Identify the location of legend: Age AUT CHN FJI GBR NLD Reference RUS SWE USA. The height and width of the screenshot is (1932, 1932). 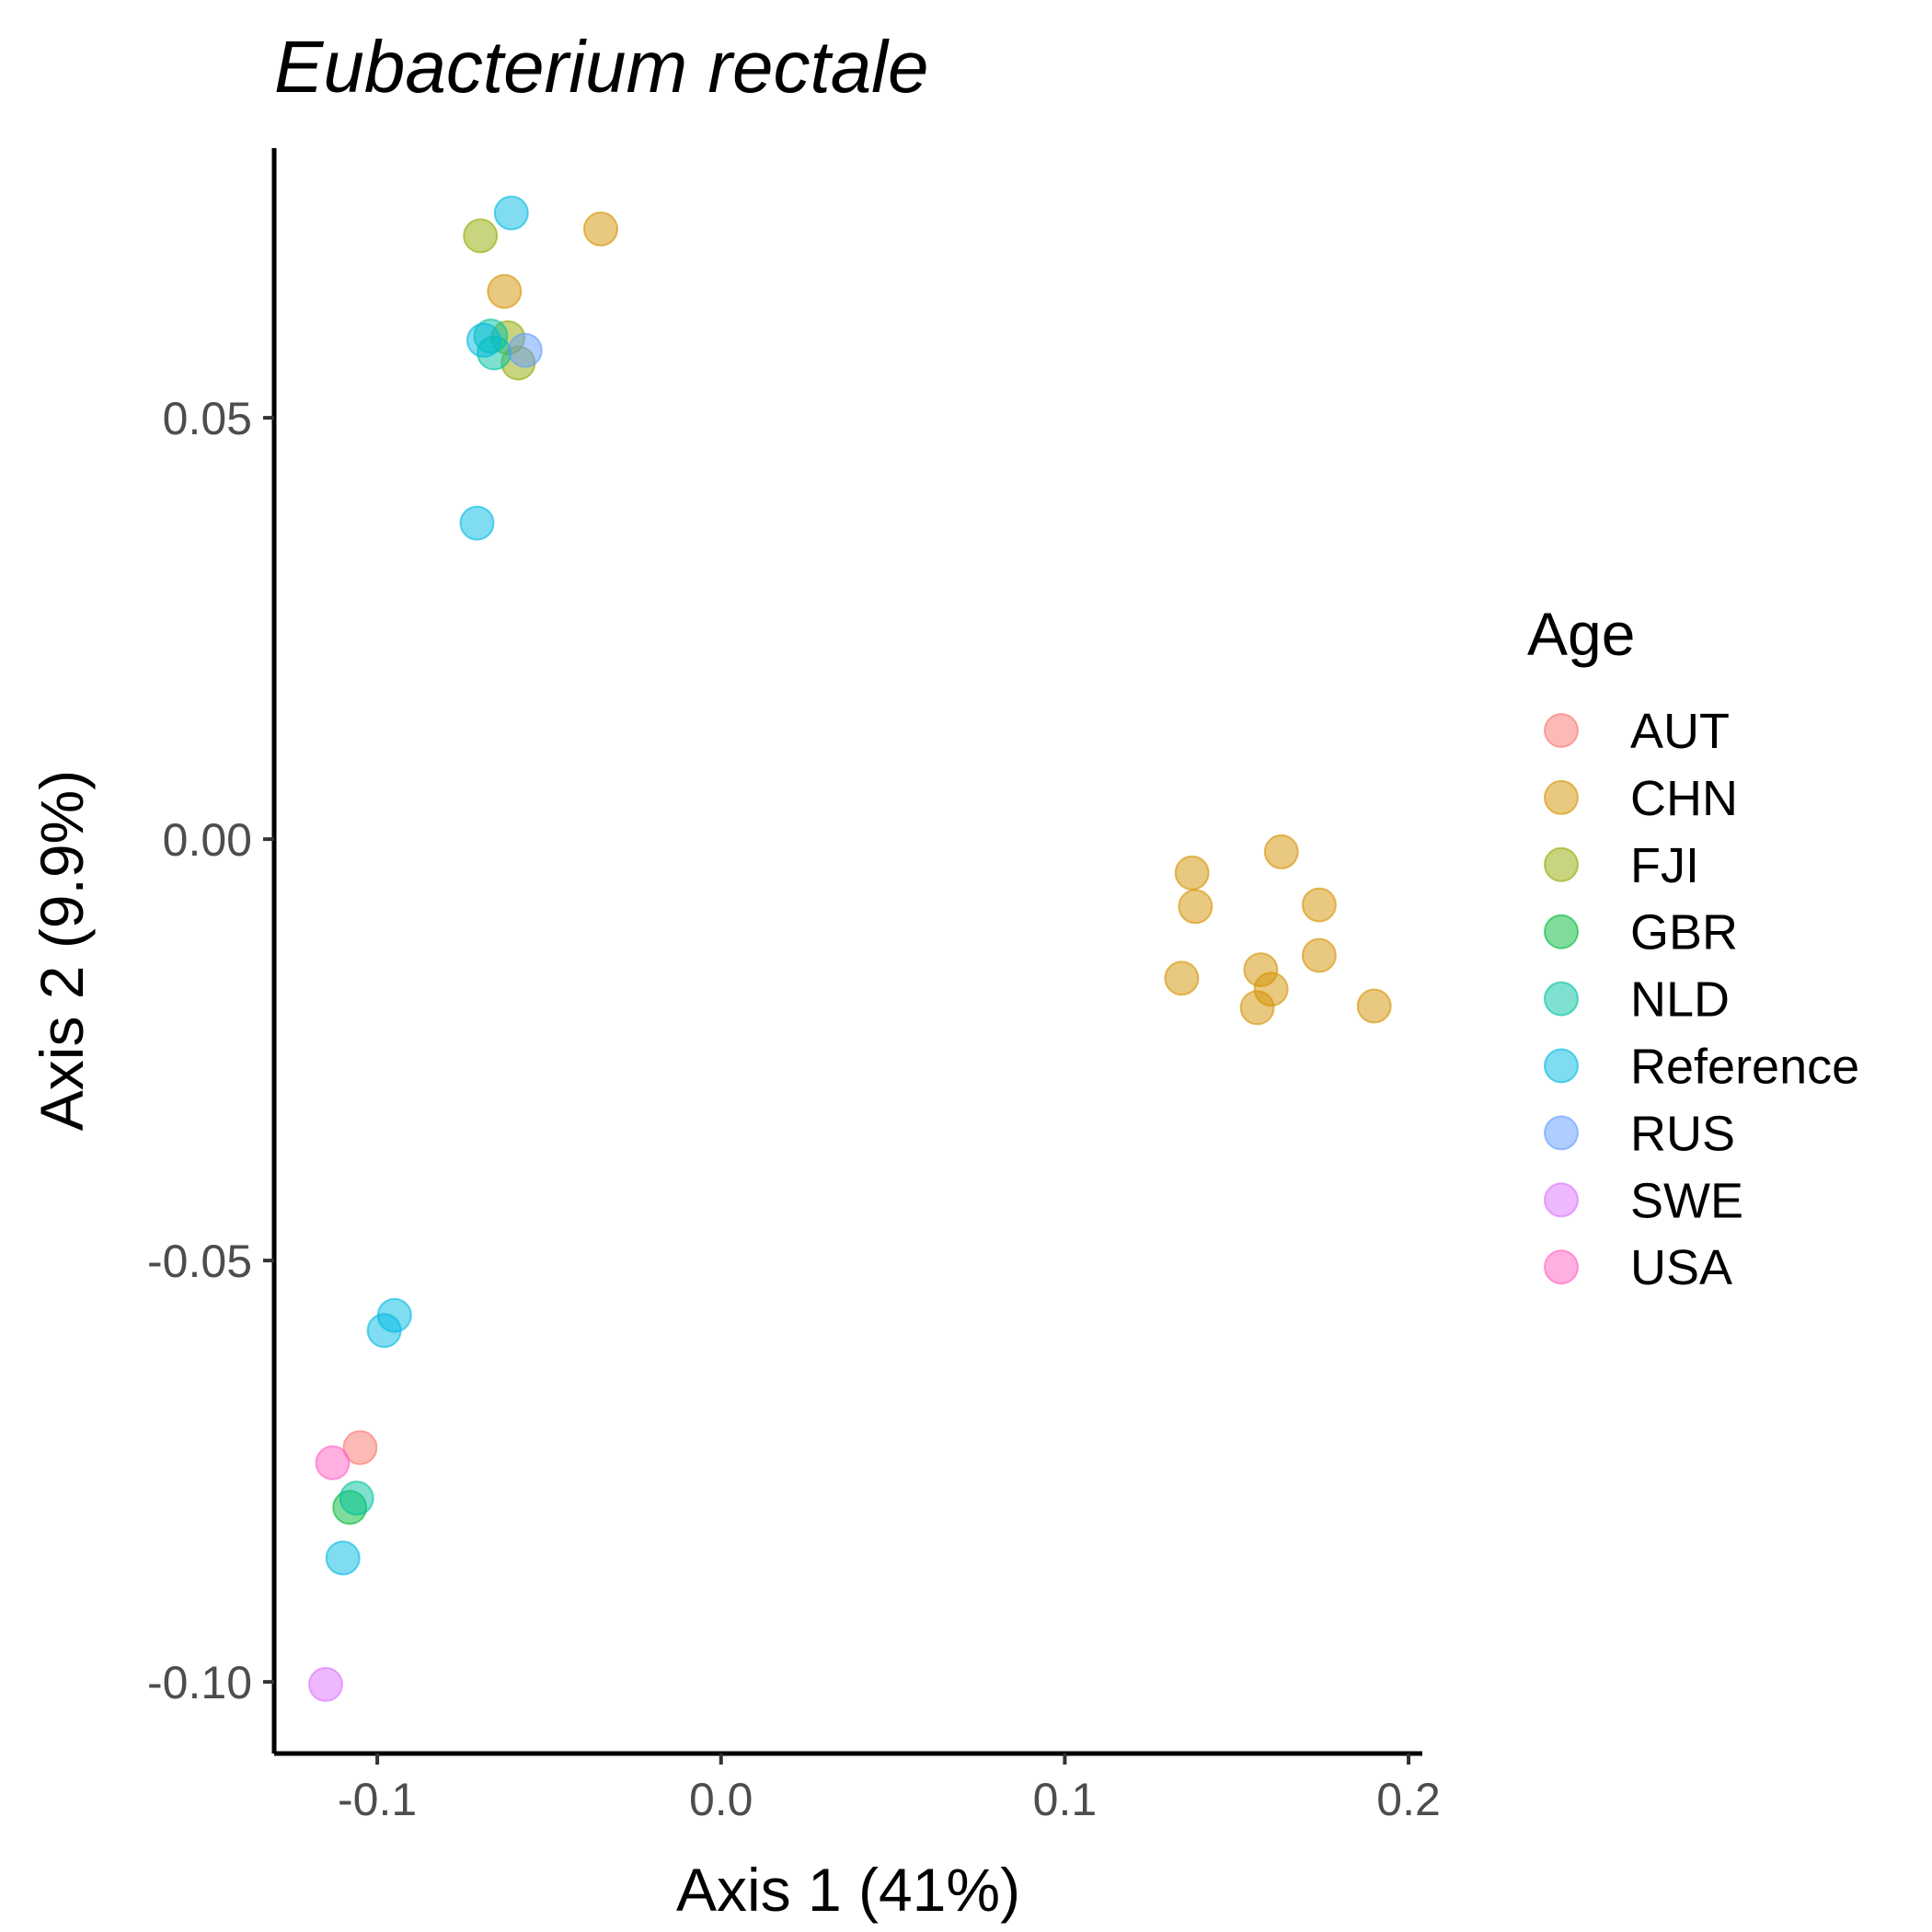
(1693, 947).